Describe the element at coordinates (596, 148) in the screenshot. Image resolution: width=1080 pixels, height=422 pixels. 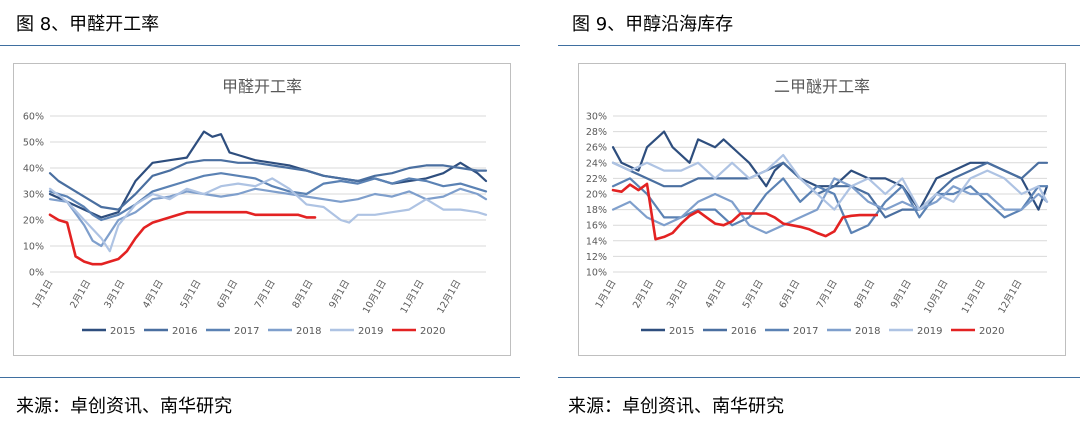
I see `y-tick-label: 26%` at that location.